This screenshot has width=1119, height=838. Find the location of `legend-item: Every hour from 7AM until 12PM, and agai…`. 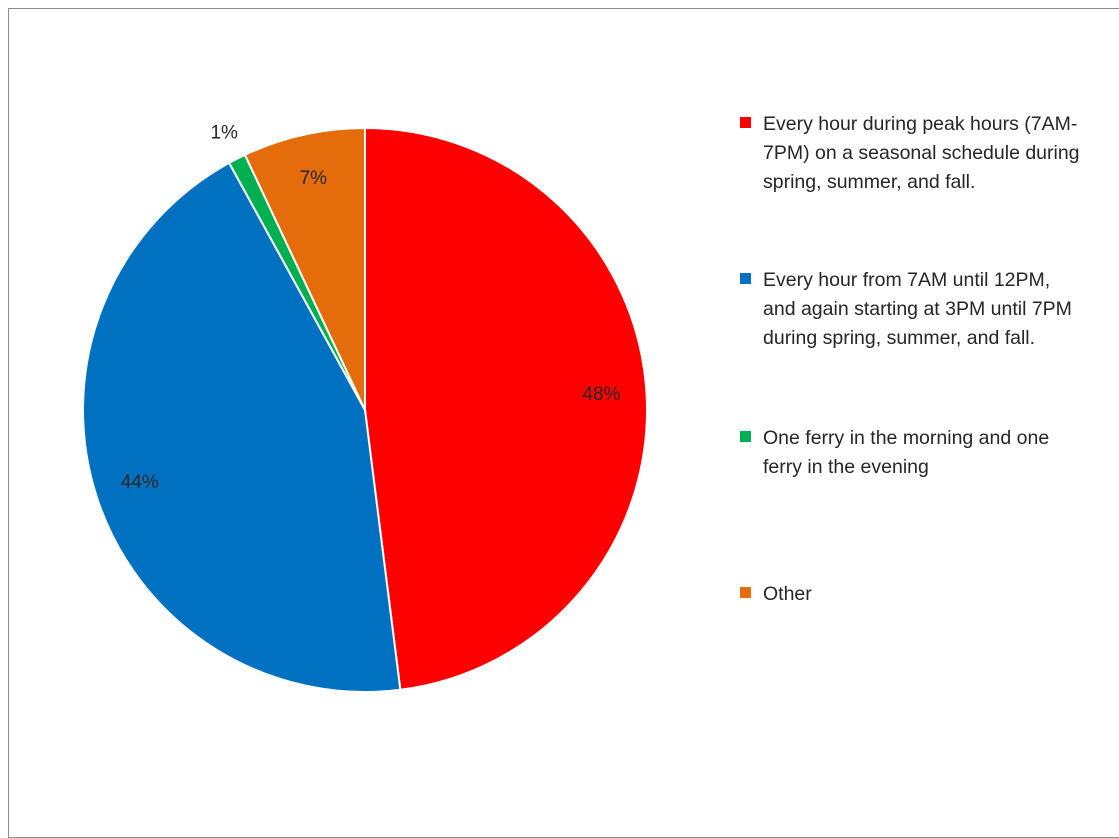

legend-item: Every hour from 7AM until 12PM, and agai… is located at coordinates (912, 309).